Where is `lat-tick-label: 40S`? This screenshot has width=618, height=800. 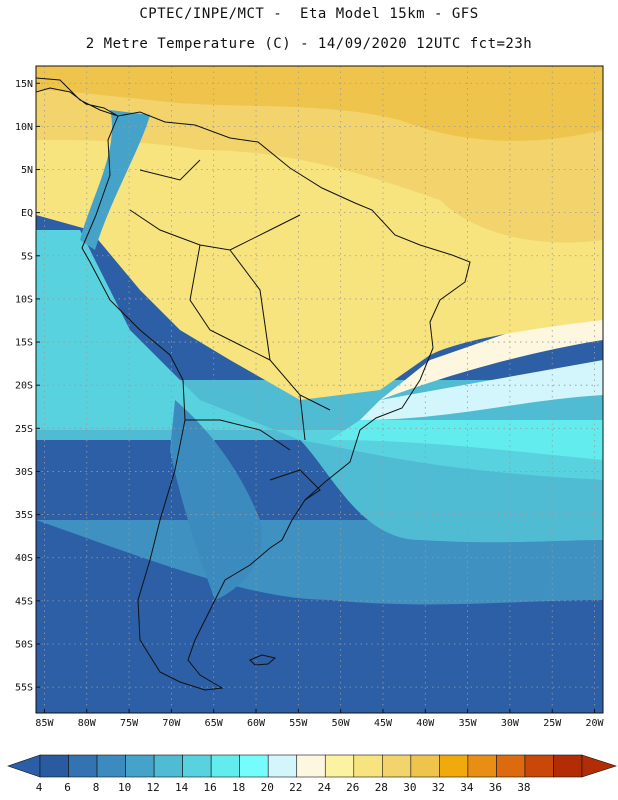
lat-tick-label: 40S is located at coordinates (24, 558).